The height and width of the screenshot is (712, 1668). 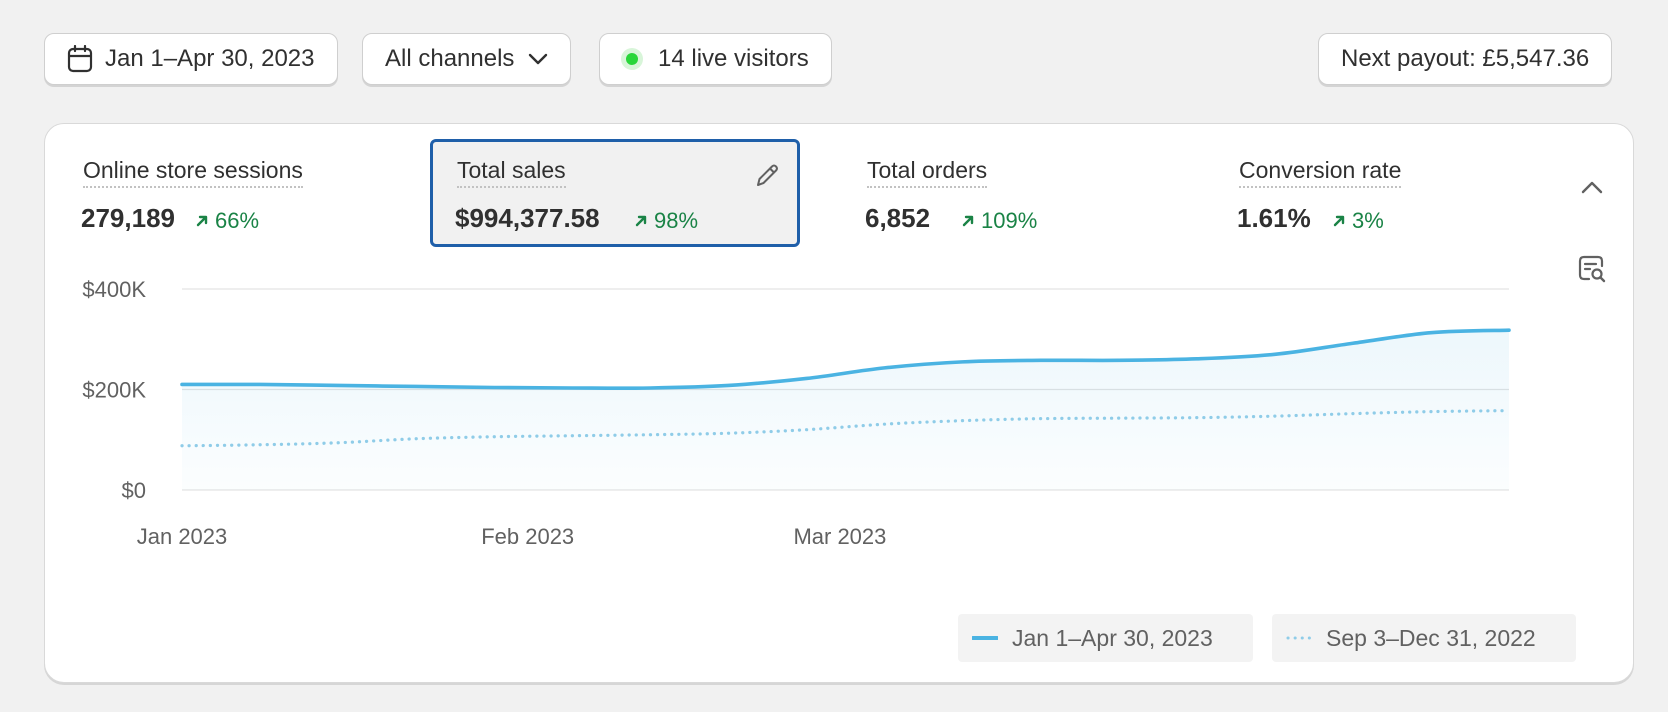 I want to click on date-range-button: Jan 1–Apr 30, 2023, so click(x=191, y=59).